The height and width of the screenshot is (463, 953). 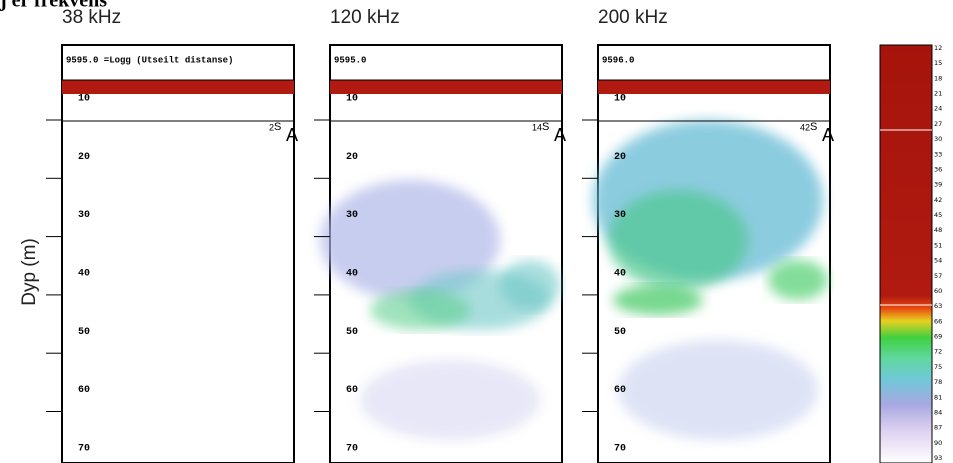 I want to click on colorbar, so click(x=906, y=253).